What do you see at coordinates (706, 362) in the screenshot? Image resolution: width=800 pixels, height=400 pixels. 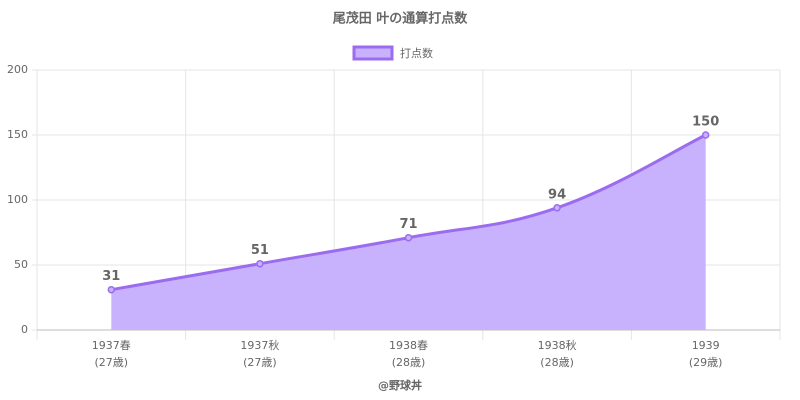 I see `x-tick-label: (29歳)` at bounding box center [706, 362].